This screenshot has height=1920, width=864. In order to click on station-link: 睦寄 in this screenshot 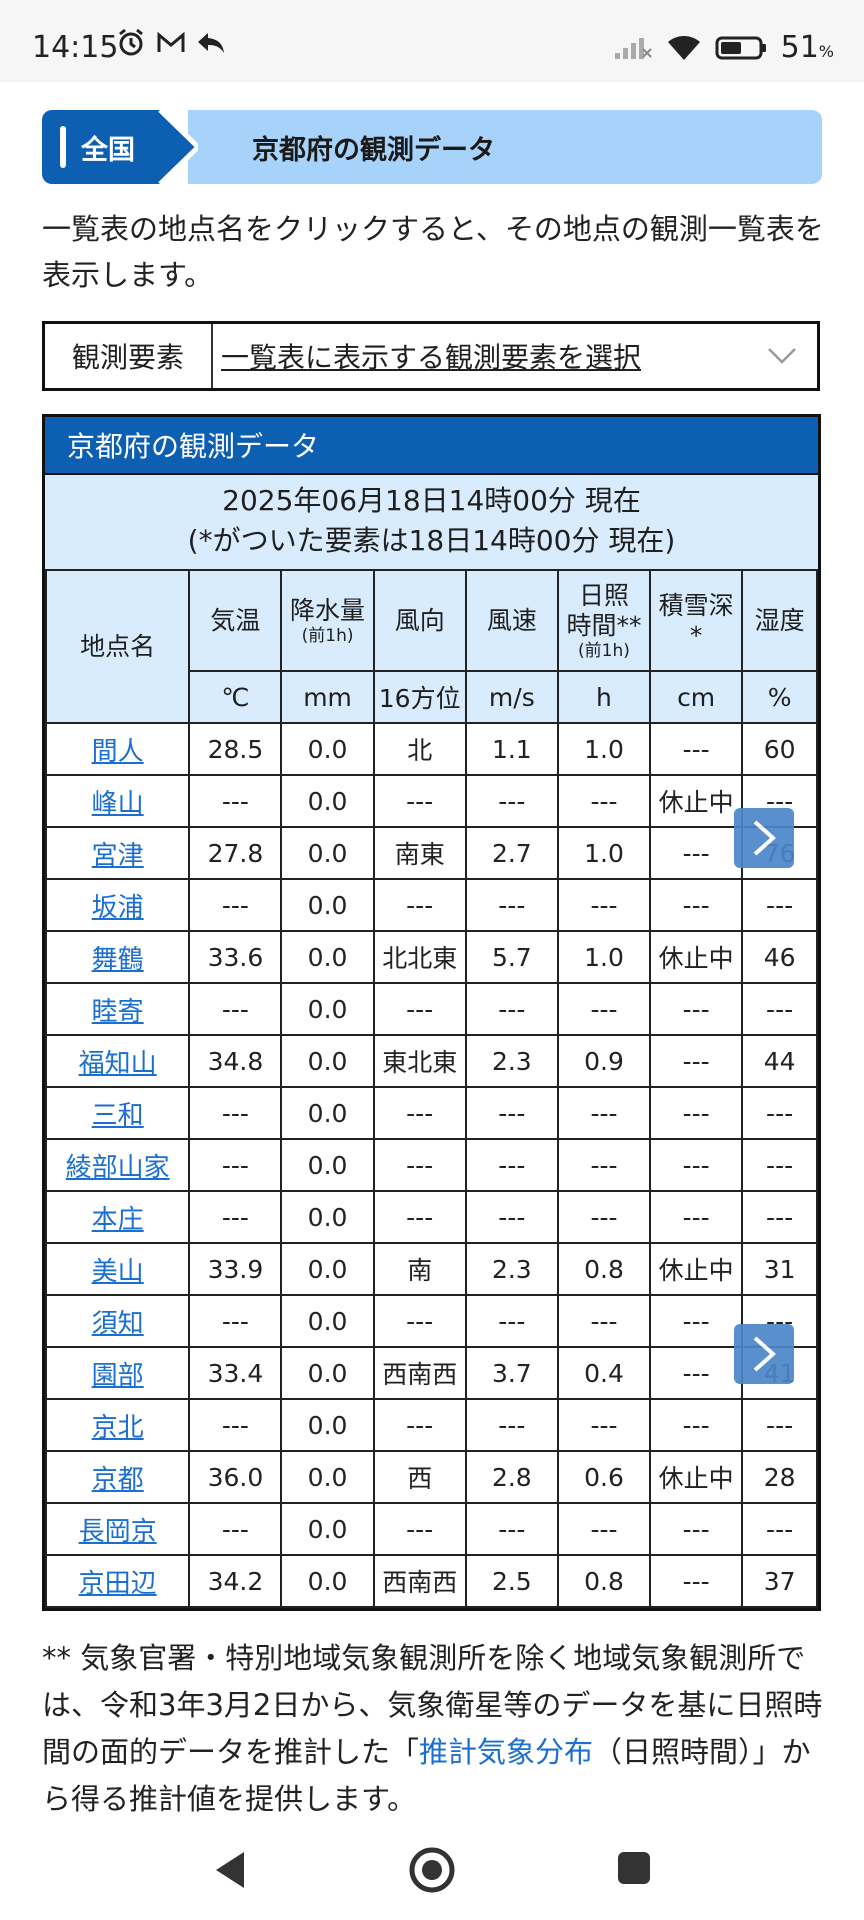, I will do `click(117, 1009)`.